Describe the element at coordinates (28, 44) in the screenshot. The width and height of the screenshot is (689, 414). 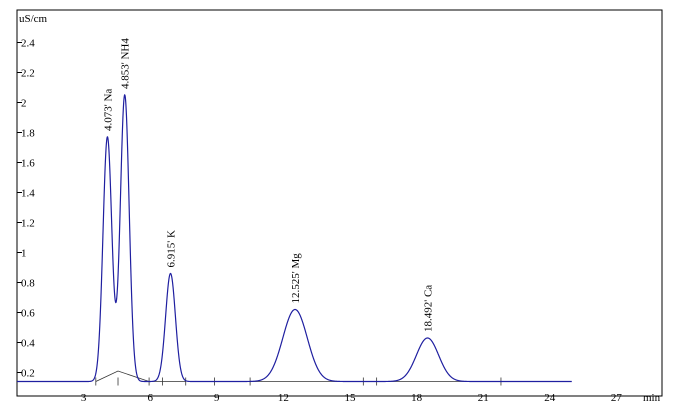
I see `y-tick-label: 2.4` at that location.